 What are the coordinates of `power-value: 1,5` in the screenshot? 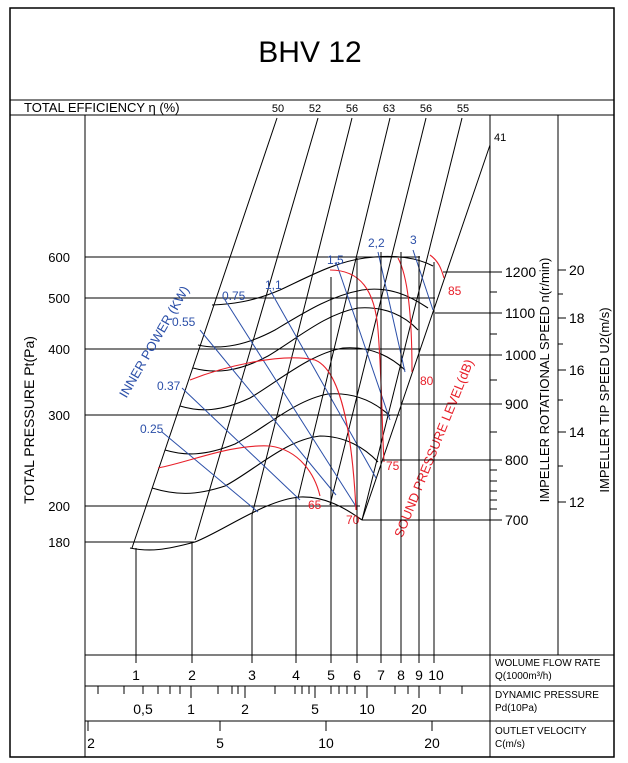 It's located at (335, 260).